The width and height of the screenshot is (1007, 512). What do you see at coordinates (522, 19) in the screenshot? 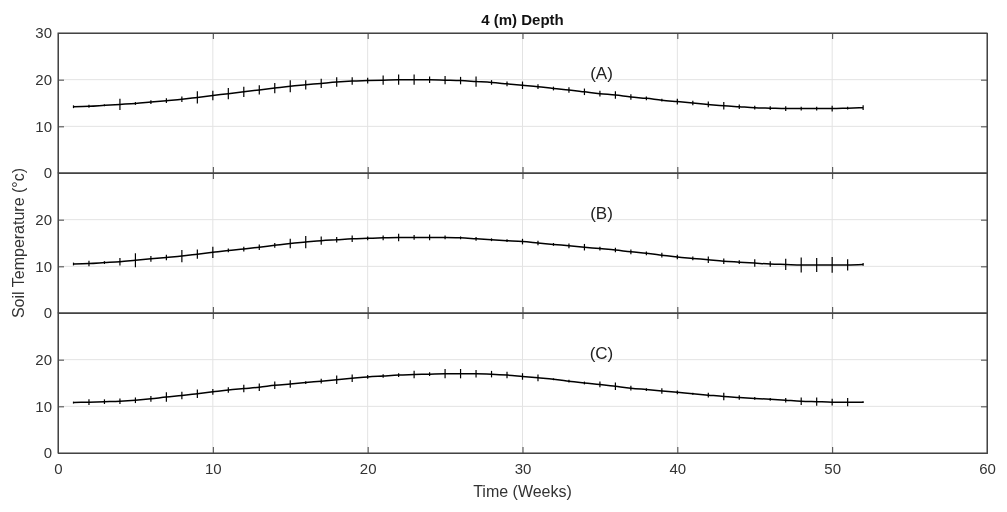
I see `chart-title: 4 (m) Depth` at bounding box center [522, 19].